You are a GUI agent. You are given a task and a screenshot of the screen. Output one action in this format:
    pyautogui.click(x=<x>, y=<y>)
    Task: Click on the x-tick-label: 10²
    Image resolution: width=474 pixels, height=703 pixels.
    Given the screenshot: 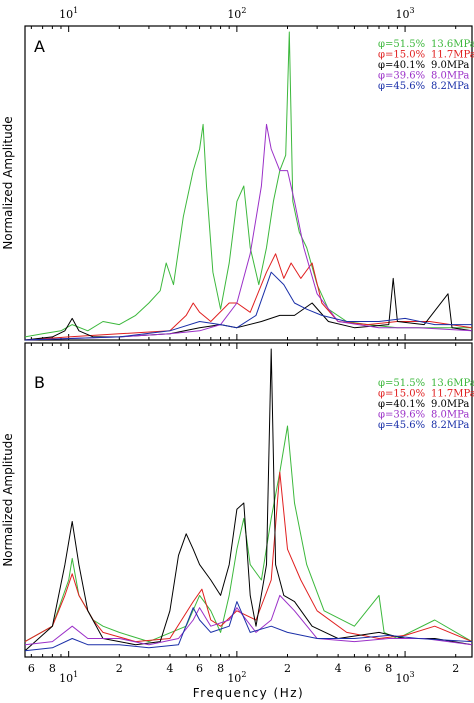 What is the action you would take?
    pyautogui.click(x=236, y=677)
    